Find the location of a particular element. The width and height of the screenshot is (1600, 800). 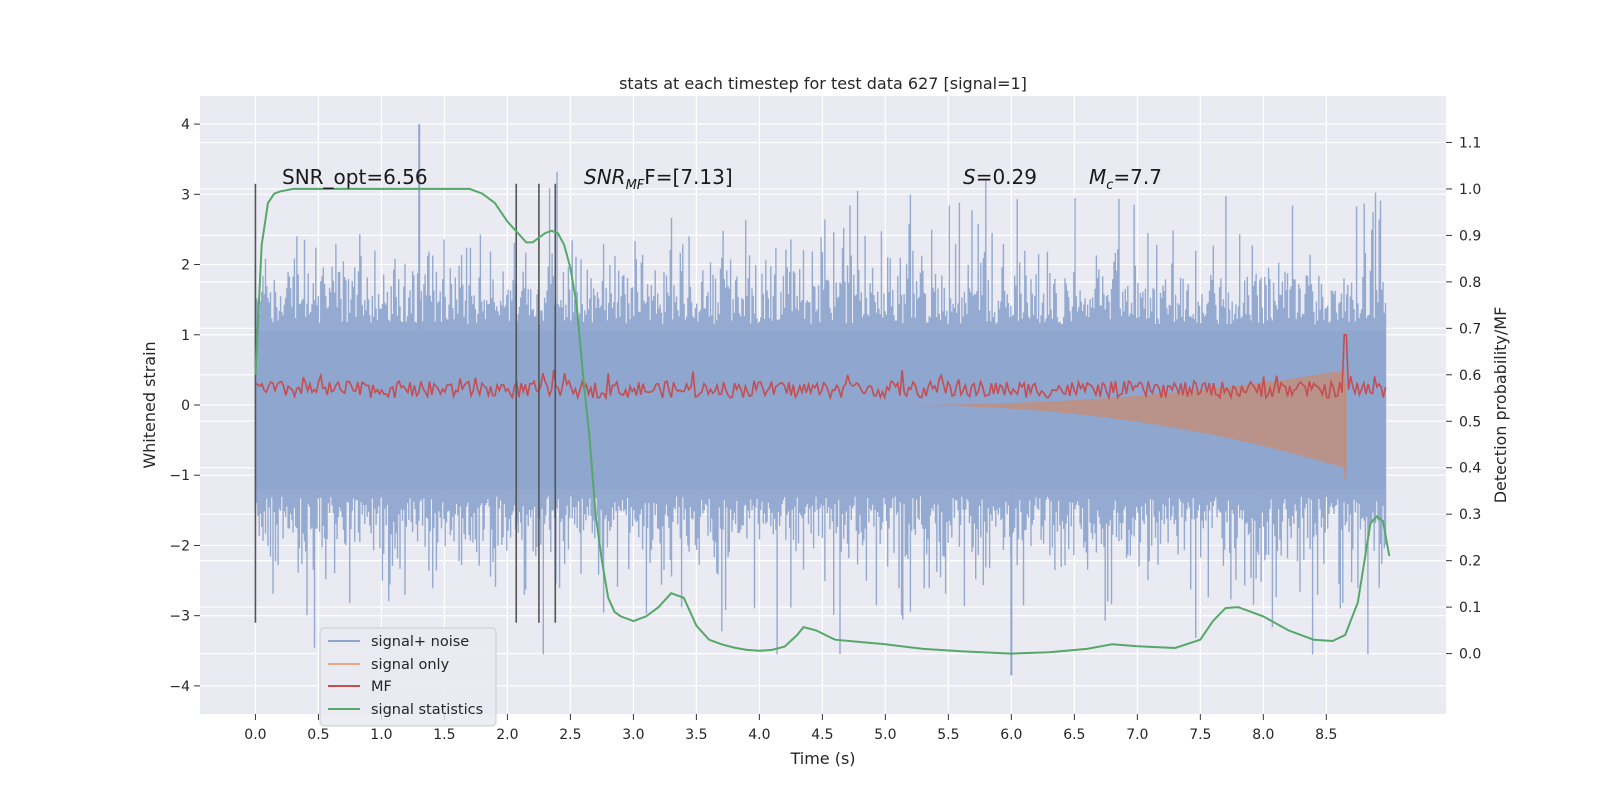

legend-label-statistics: signal statistics is located at coordinates (427, 710).